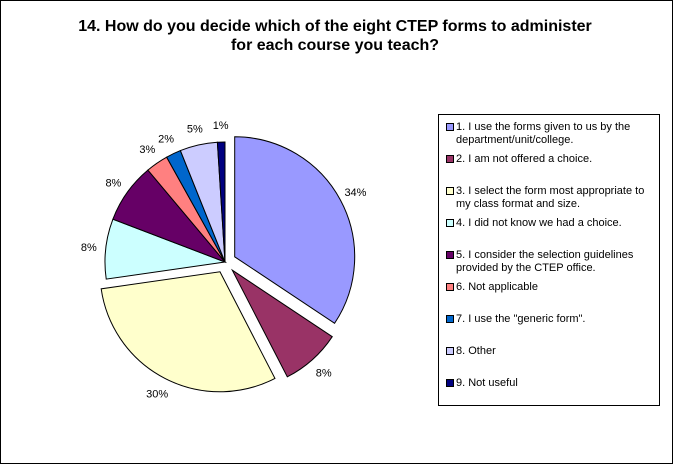 This screenshot has width=673, height=464. I want to click on legend-item-7: 7. I use the "generic form"., so click(552, 319).